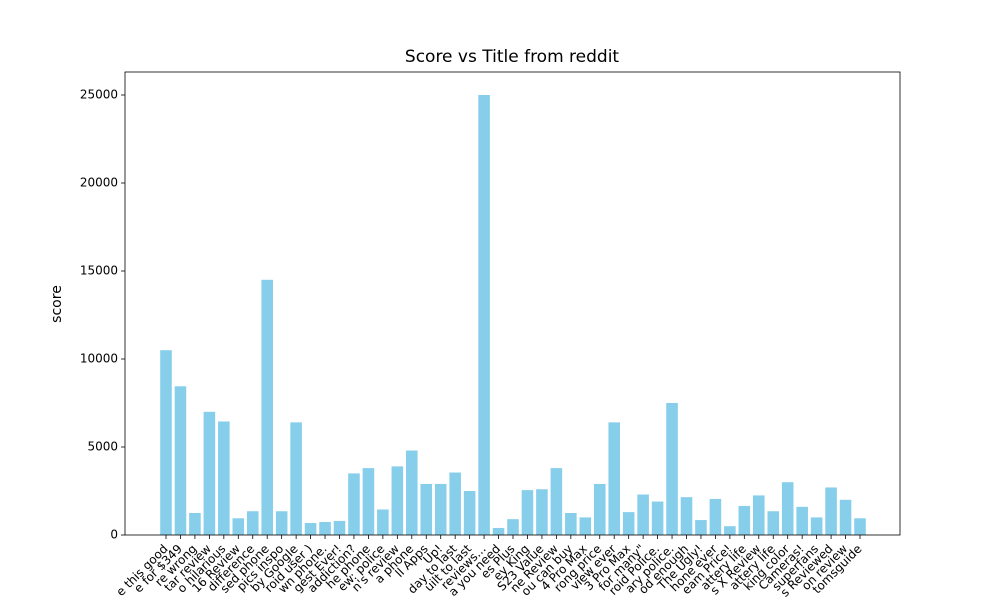  What do you see at coordinates (512, 57) in the screenshot?
I see `chart-title: Score vs Title from reddit` at bounding box center [512, 57].